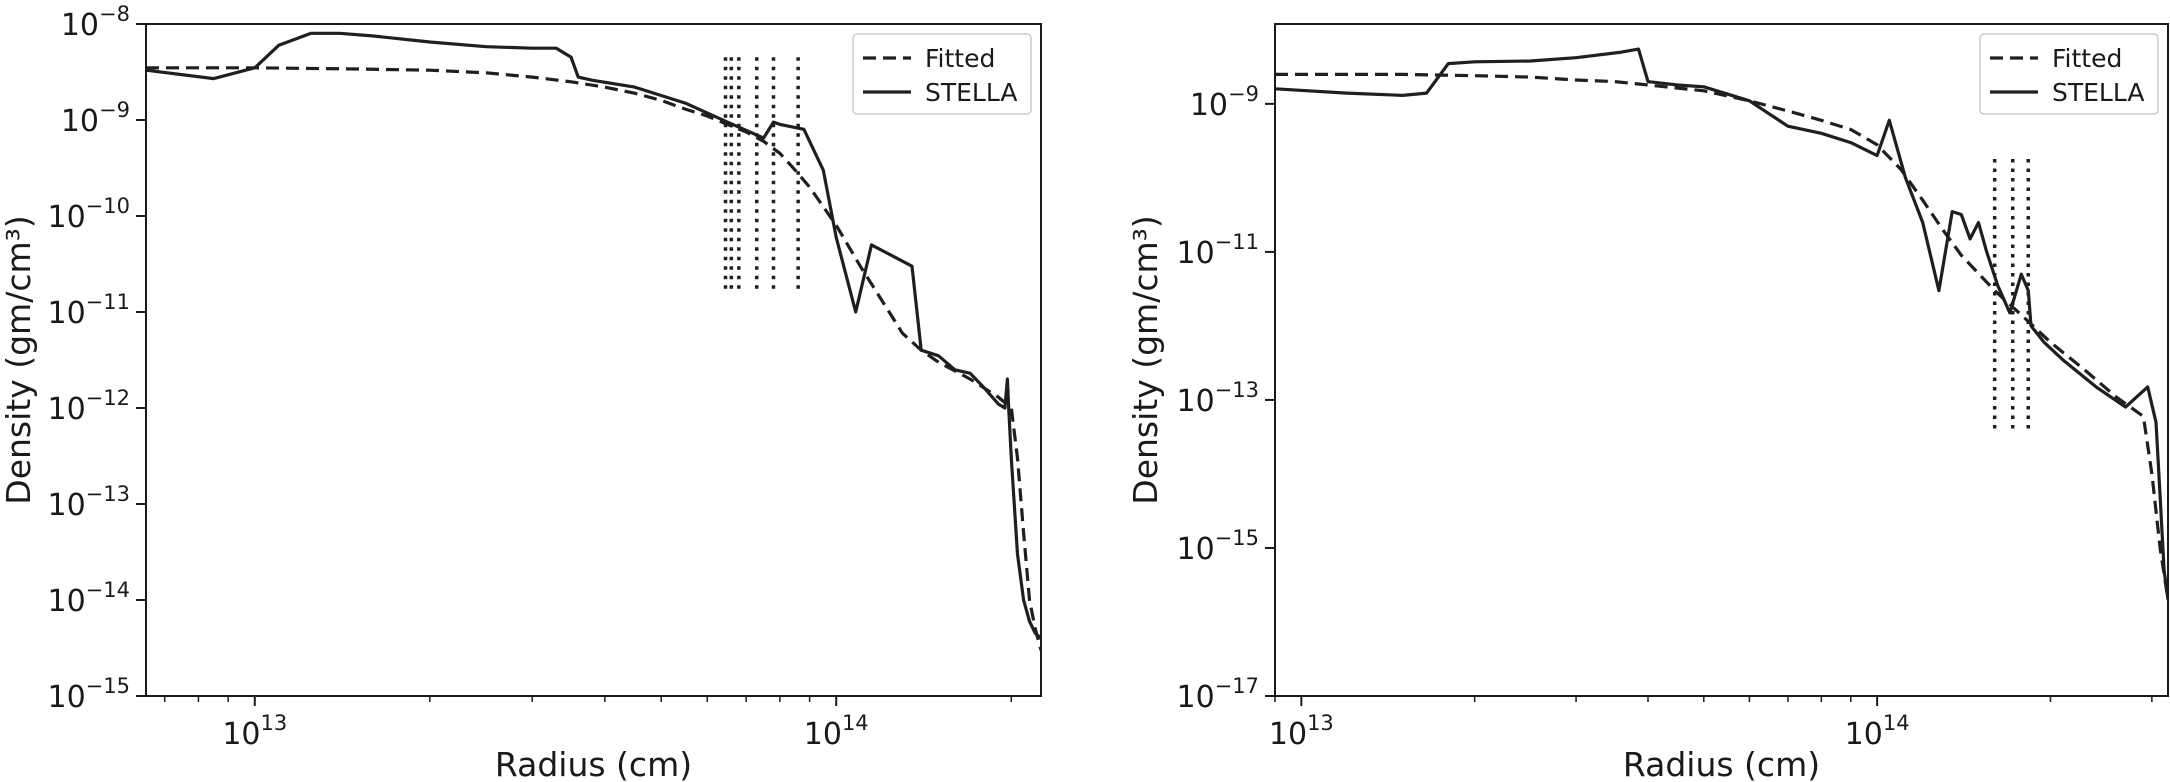 The height and width of the screenshot is (782, 2170). What do you see at coordinates (114, 14) in the screenshot?
I see `y-tick-label-exp: −8` at bounding box center [114, 14].